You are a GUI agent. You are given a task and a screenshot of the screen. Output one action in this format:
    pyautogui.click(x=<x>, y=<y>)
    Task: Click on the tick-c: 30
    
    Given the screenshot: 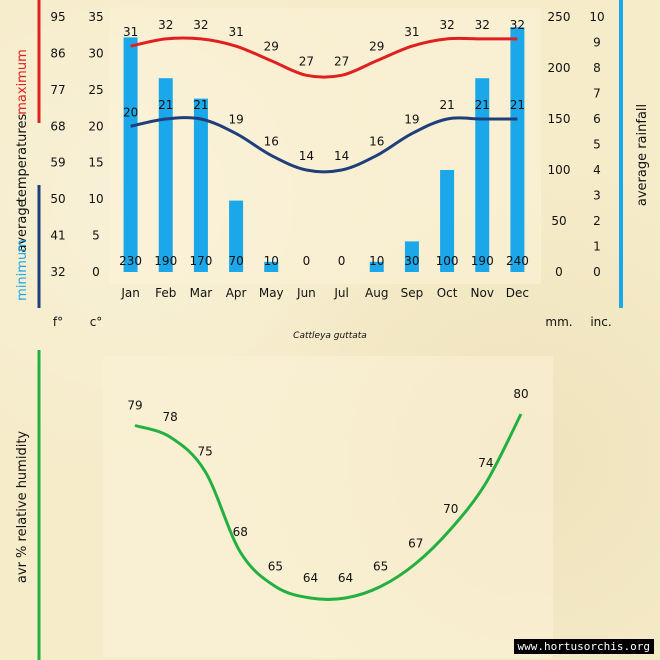 What is the action you would take?
    pyautogui.click(x=95, y=53)
    